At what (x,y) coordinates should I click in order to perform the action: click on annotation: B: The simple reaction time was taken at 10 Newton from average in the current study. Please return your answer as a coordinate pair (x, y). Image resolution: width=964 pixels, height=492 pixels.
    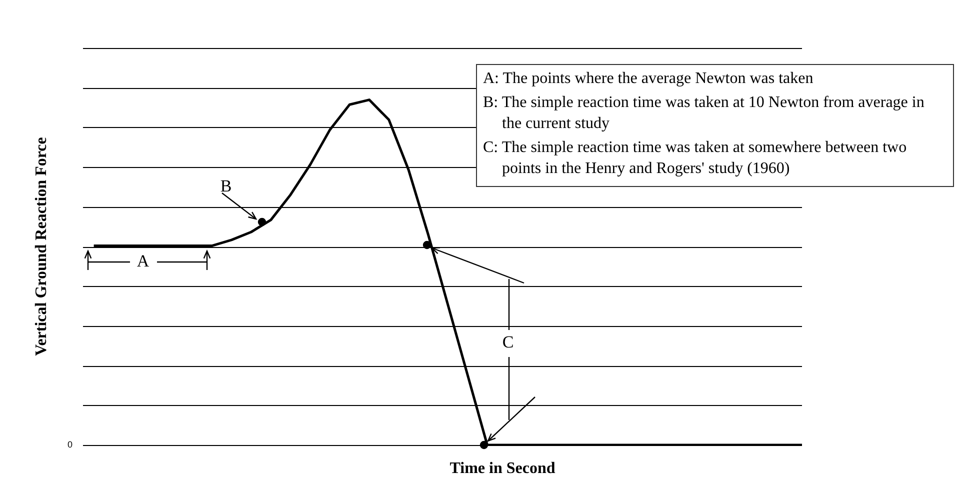
    Looking at the image, I should click on (704, 113).